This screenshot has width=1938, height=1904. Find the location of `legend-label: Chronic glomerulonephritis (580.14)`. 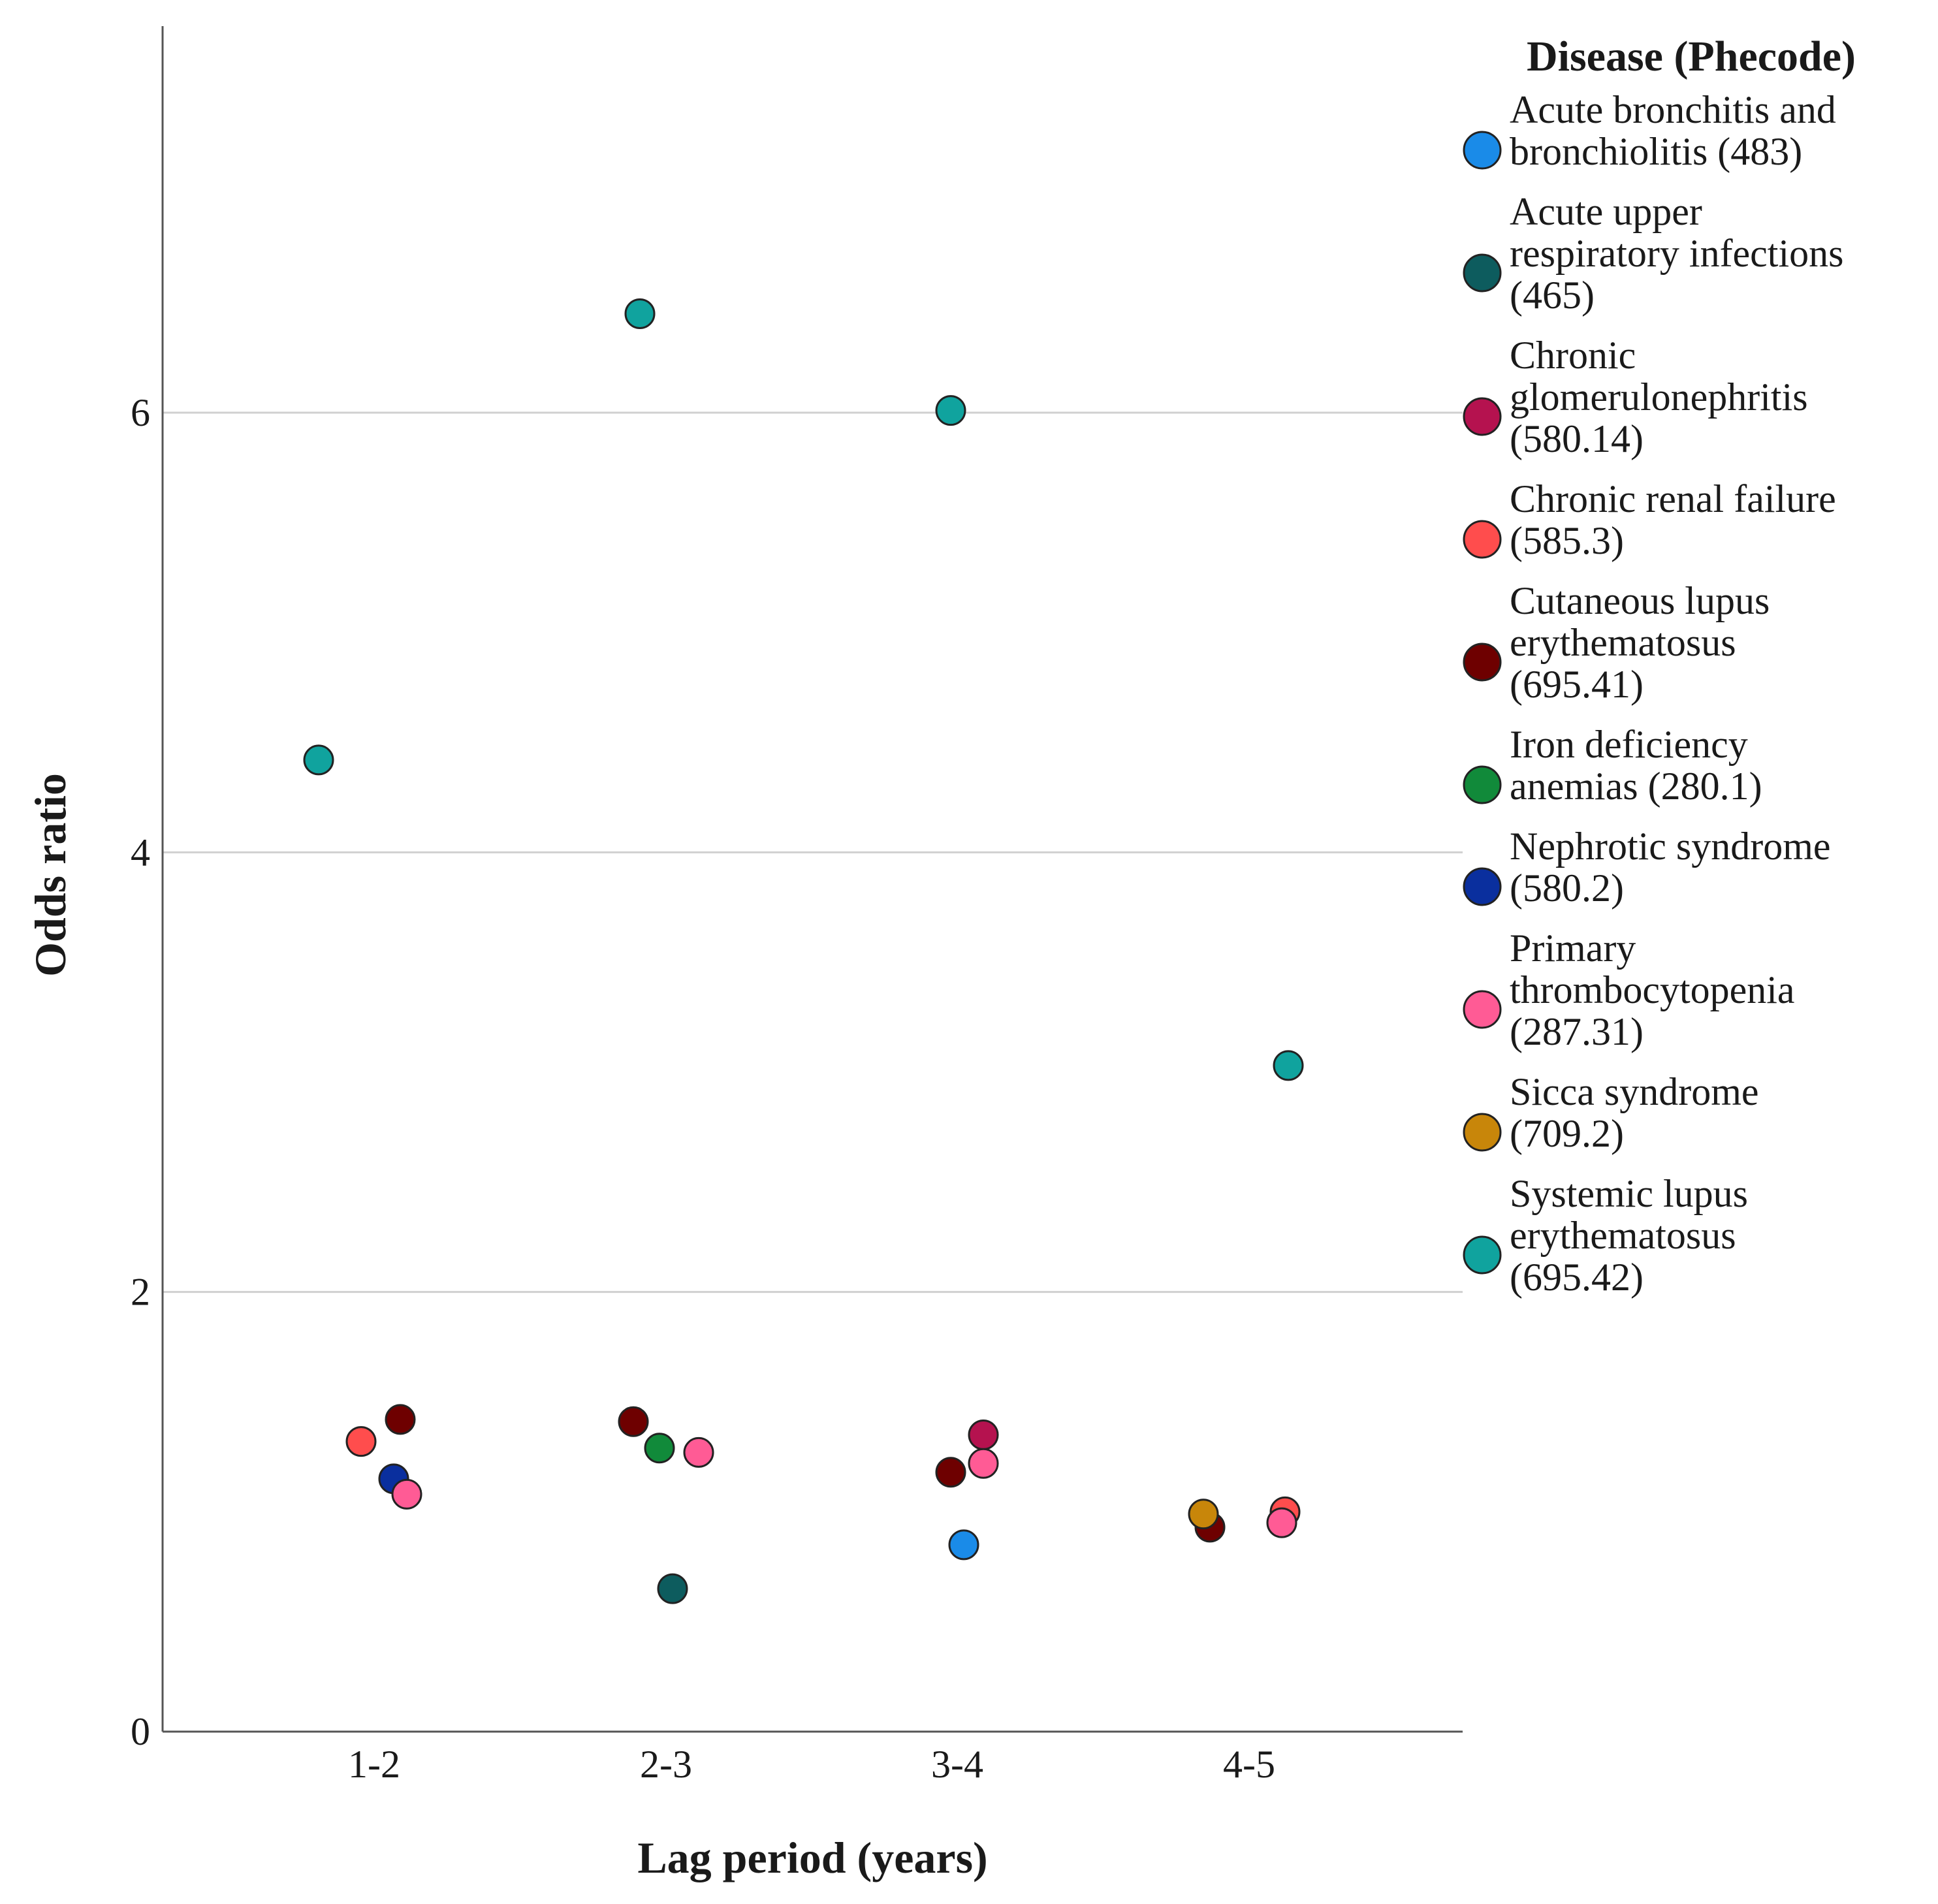

legend-label: Chronic glomerulonephritis (580.14) is located at coordinates (1659, 397).